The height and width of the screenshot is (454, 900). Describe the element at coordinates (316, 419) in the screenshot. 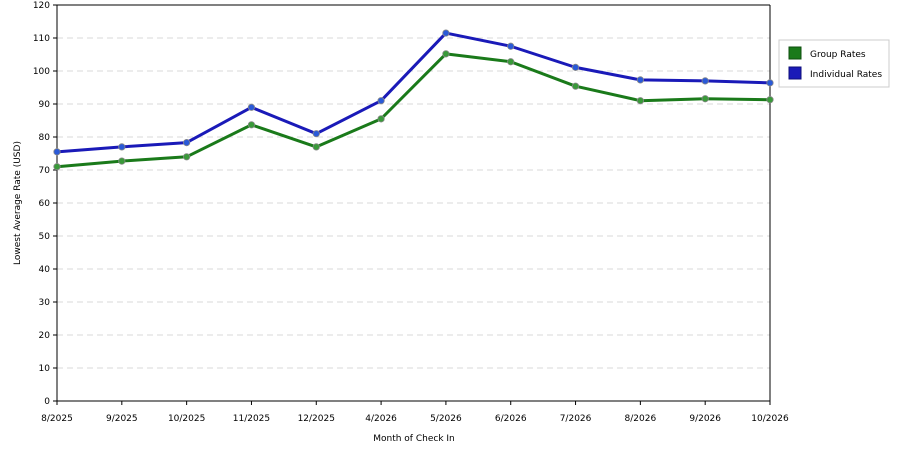

I see `x-tick-label-4: 12/2025` at that location.